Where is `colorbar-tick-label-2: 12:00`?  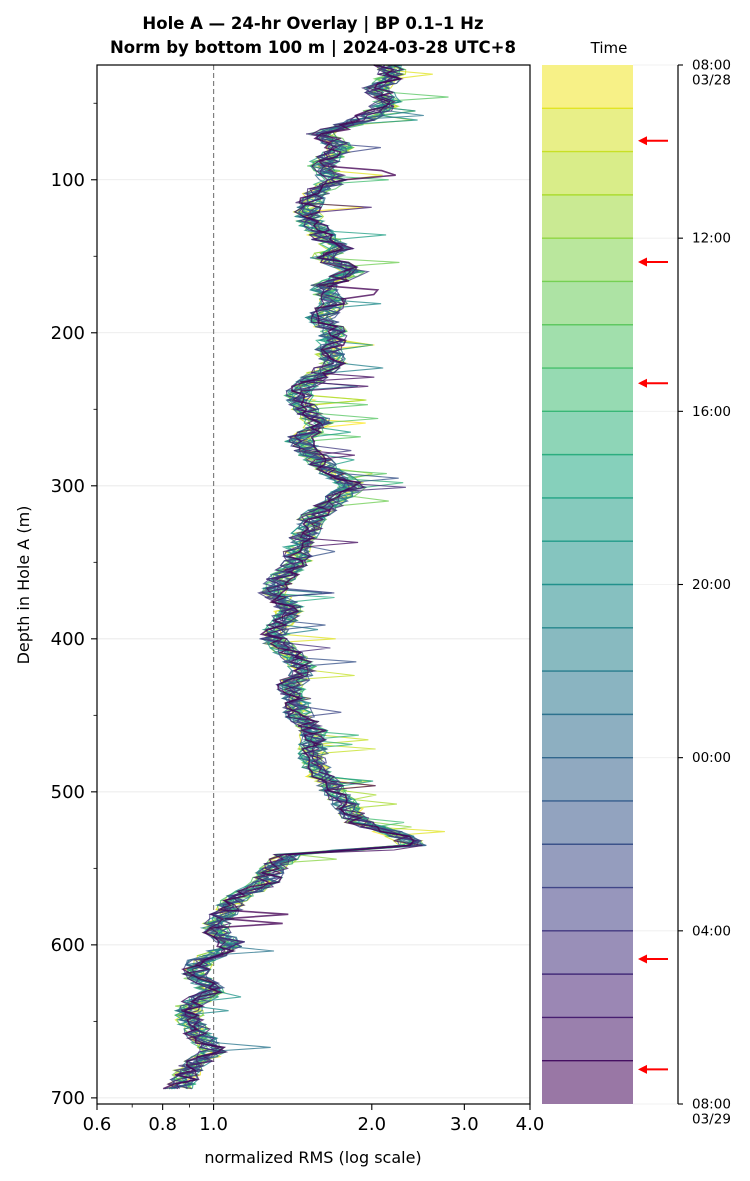 colorbar-tick-label-2: 12:00 is located at coordinates (711, 239).